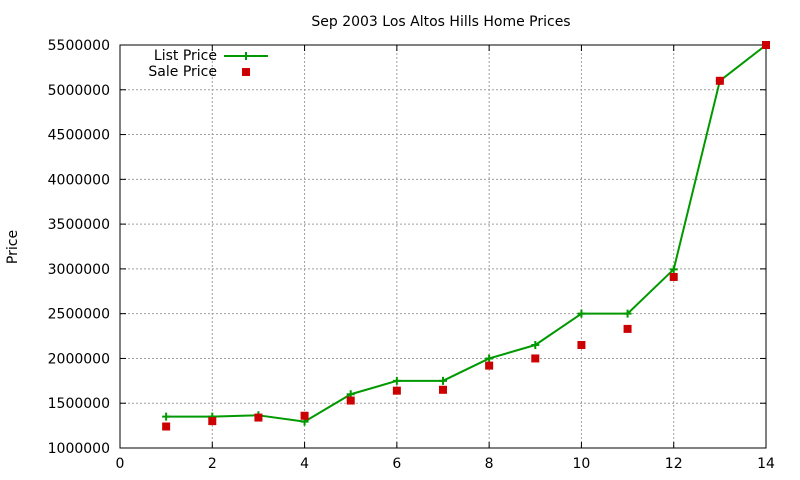 The height and width of the screenshot is (480, 800). What do you see at coordinates (304, 464) in the screenshot?
I see `x-tick-label: 4` at bounding box center [304, 464].